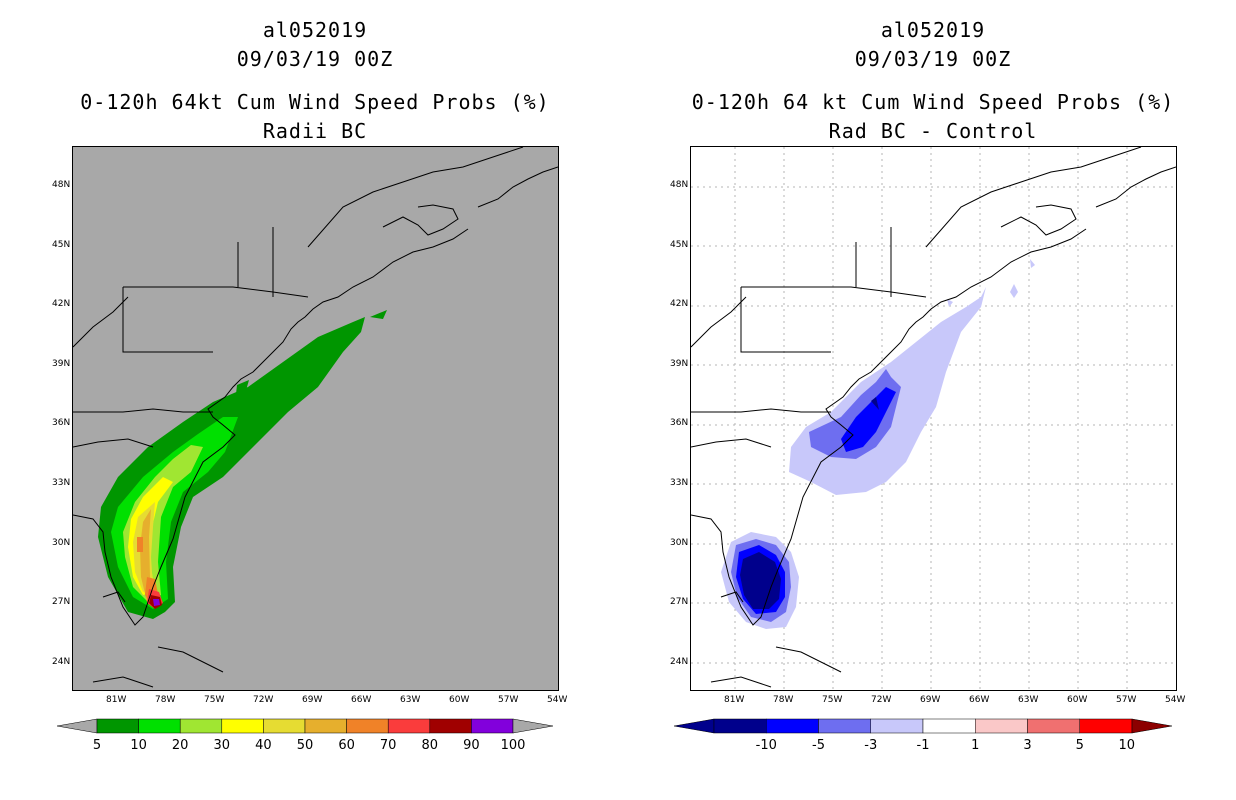 This screenshot has width=1236, height=800. Describe the element at coordinates (346, 745) in the screenshot. I see `colorbar-label: 60` at that location.